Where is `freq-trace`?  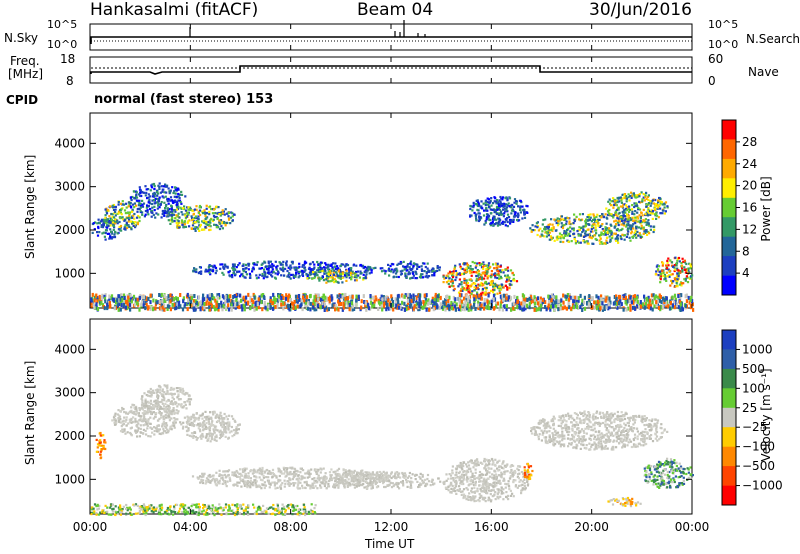
freq-trace is located at coordinates (391, 70).